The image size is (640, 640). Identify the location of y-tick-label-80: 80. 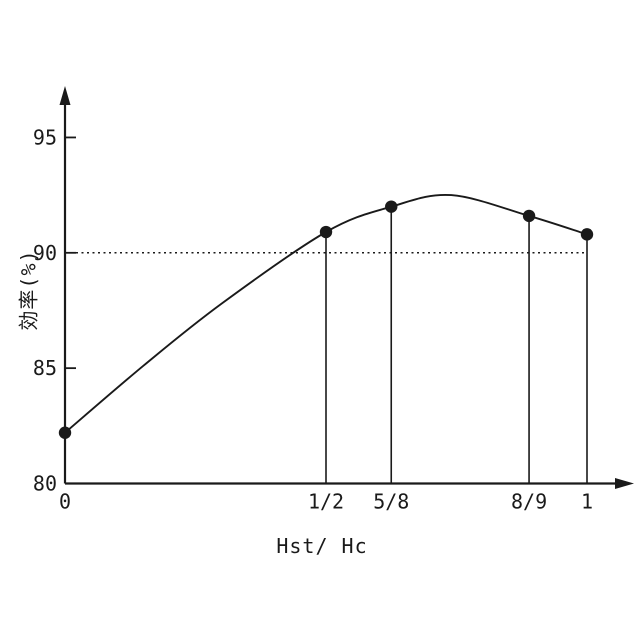
(45, 484).